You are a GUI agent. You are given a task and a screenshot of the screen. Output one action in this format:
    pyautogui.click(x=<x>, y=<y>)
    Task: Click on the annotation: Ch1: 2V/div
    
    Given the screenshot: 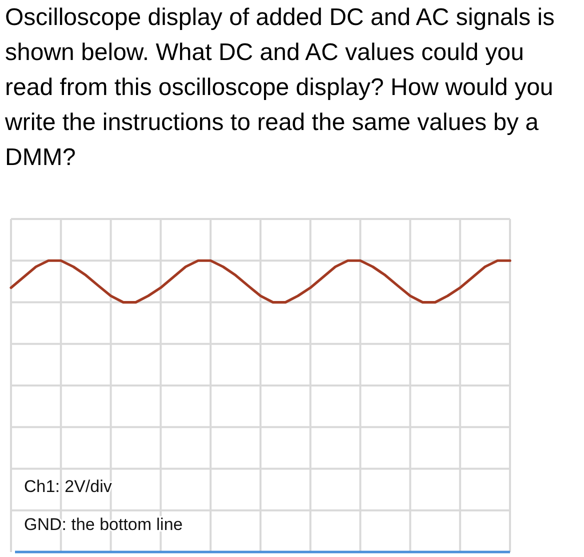 What is the action you would take?
    pyautogui.click(x=68, y=486)
    